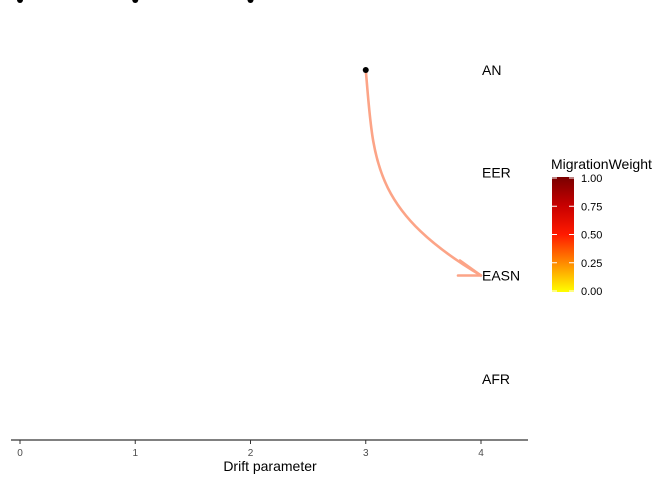 The width and height of the screenshot is (672, 480). What do you see at coordinates (501, 276) in the screenshot?
I see `tip-label-EASN: EASN` at bounding box center [501, 276].